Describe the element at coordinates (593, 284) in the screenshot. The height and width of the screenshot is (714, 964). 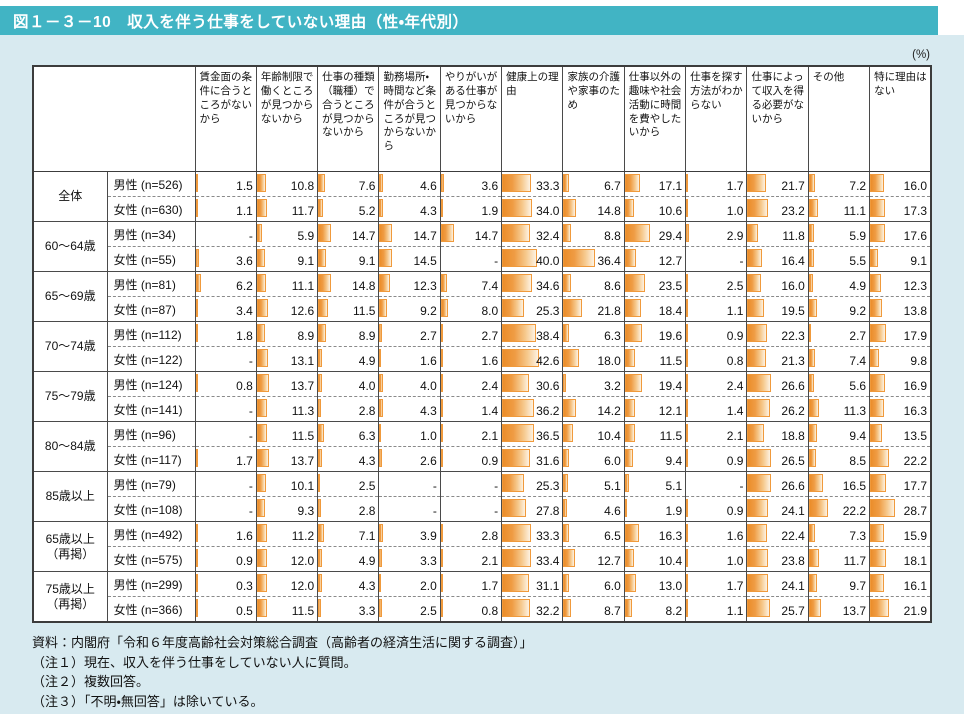
I see `value-cell: 8.6` at that location.